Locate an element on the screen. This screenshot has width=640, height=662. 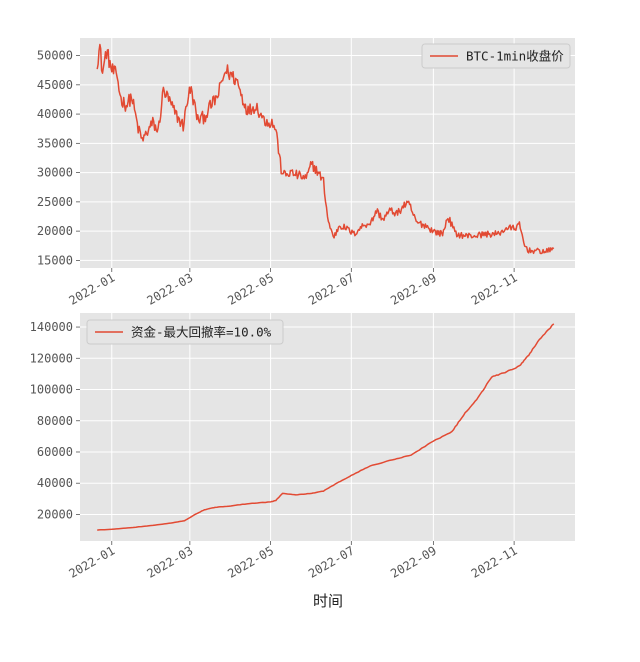
legend-label: 资金-最大回撤率=10.0% is located at coordinates (201, 332).